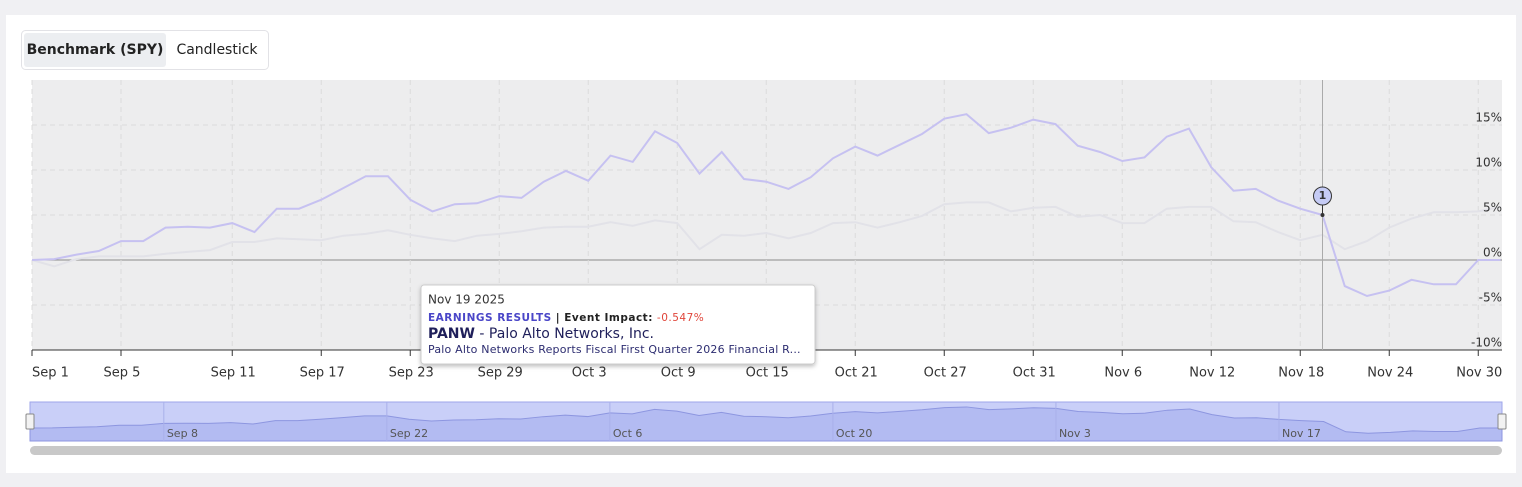 The image size is (1522, 487). I want to click on x-tick-label: Nov 30, so click(1479, 373).